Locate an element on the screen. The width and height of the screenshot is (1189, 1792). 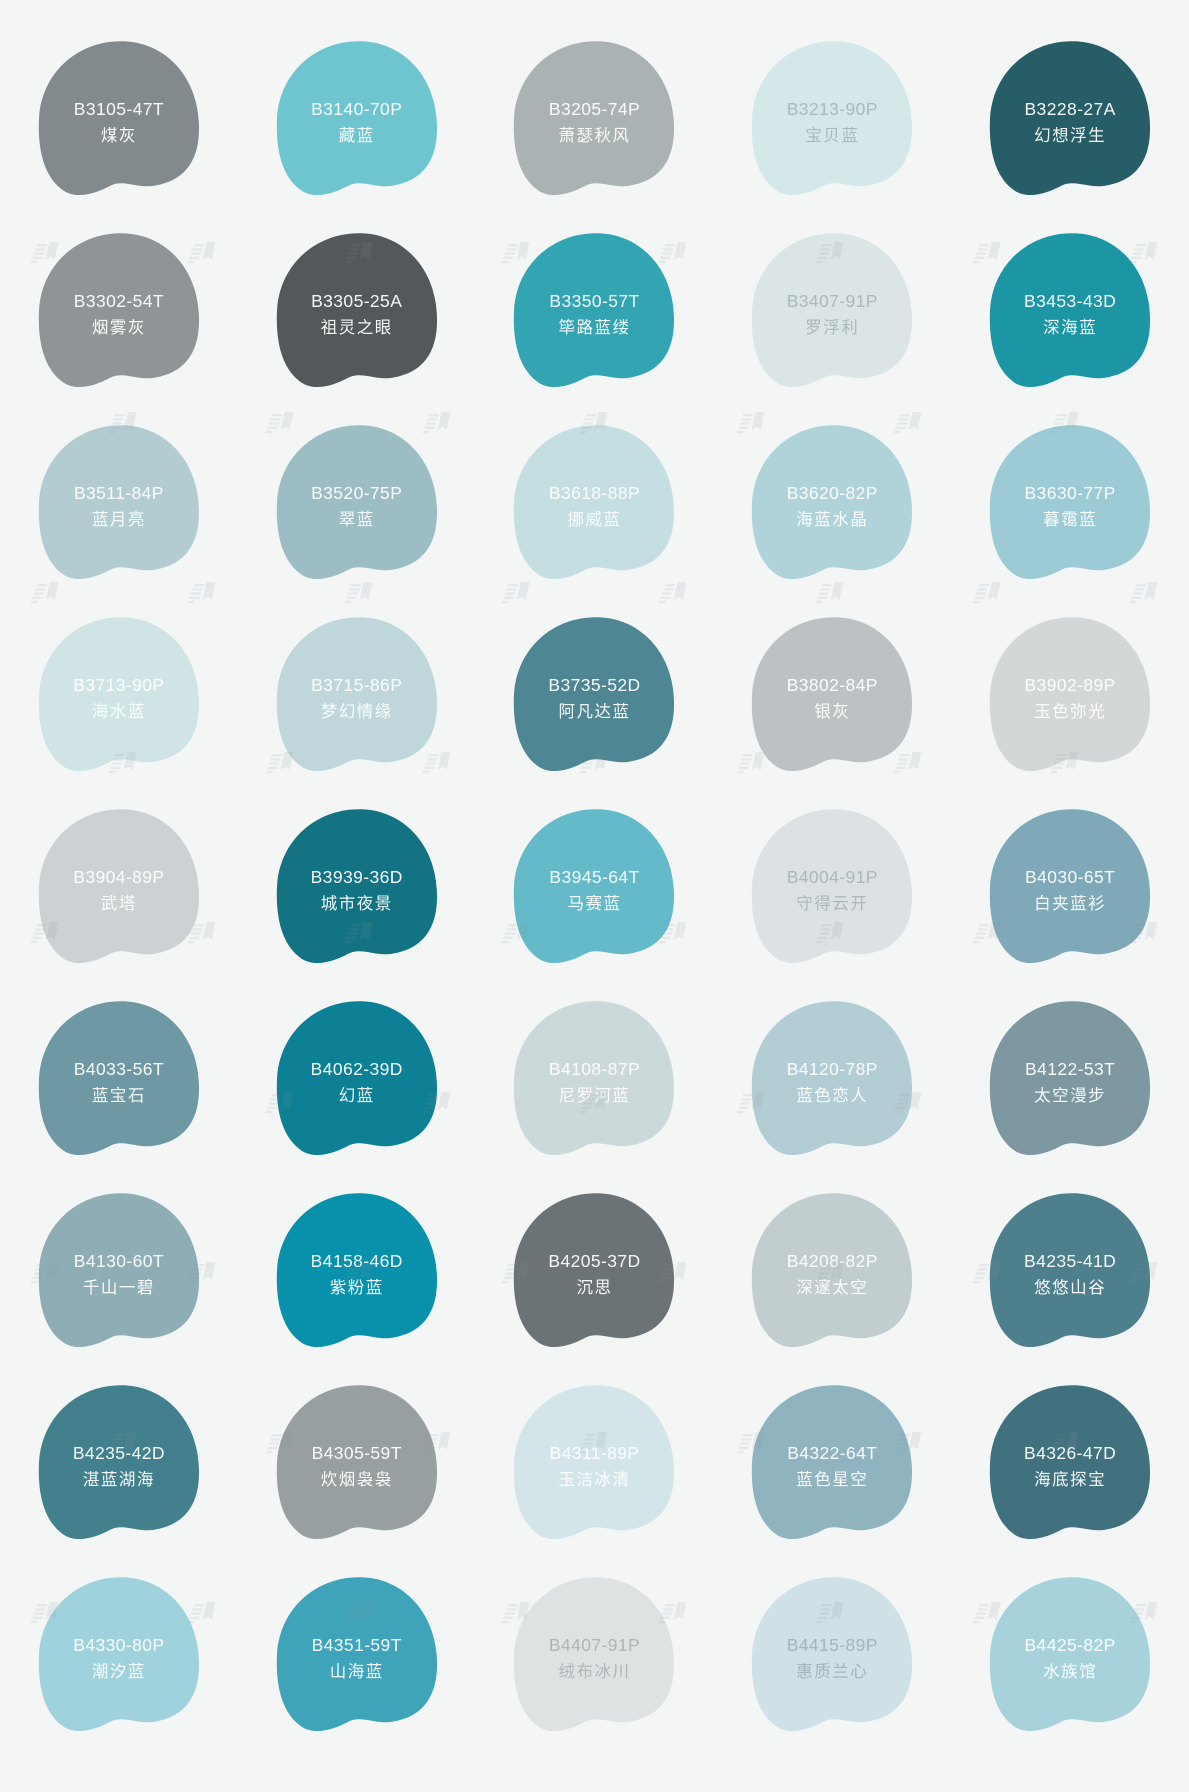
color-swatch: B3302-54T 烟雾灰 is located at coordinates (119, 312).